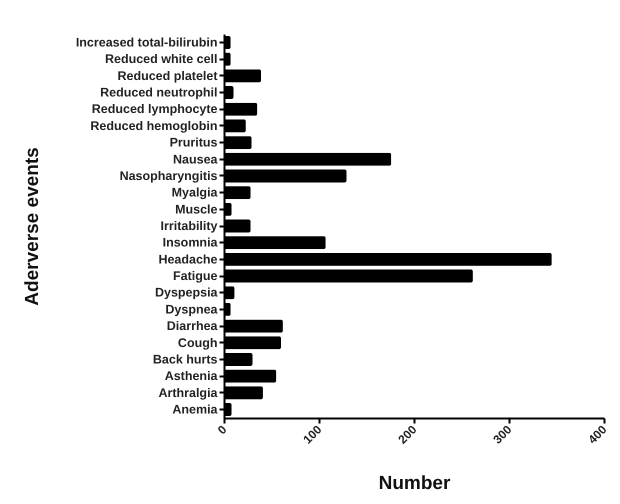  I want to click on y-tick-label: Reduced hemoglobin, so click(154, 125).